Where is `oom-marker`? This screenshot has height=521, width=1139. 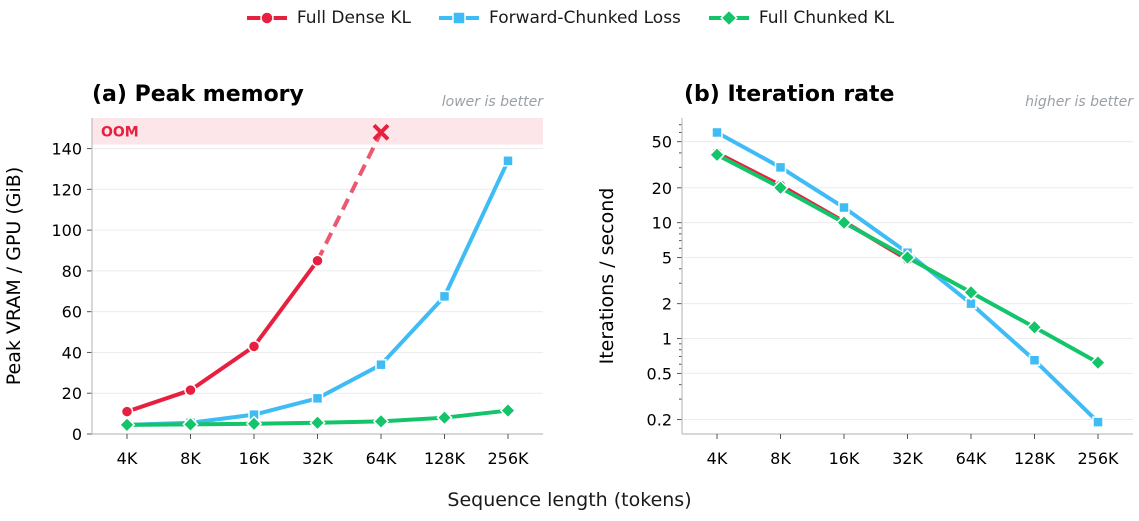
oom-marker is located at coordinates (381, 132).